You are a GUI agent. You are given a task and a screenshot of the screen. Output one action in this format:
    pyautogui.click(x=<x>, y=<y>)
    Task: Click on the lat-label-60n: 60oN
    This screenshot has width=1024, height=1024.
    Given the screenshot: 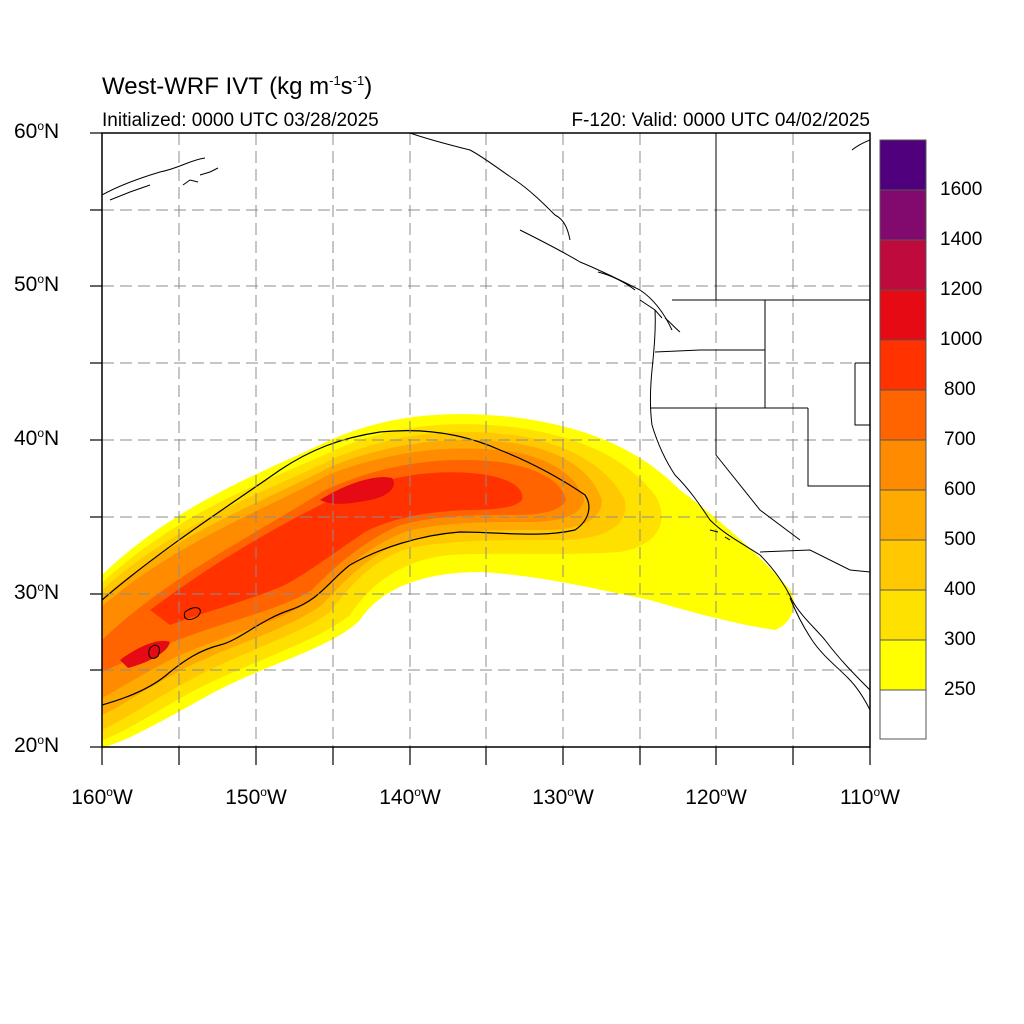 What is the action you would take?
    pyautogui.click(x=37, y=131)
    